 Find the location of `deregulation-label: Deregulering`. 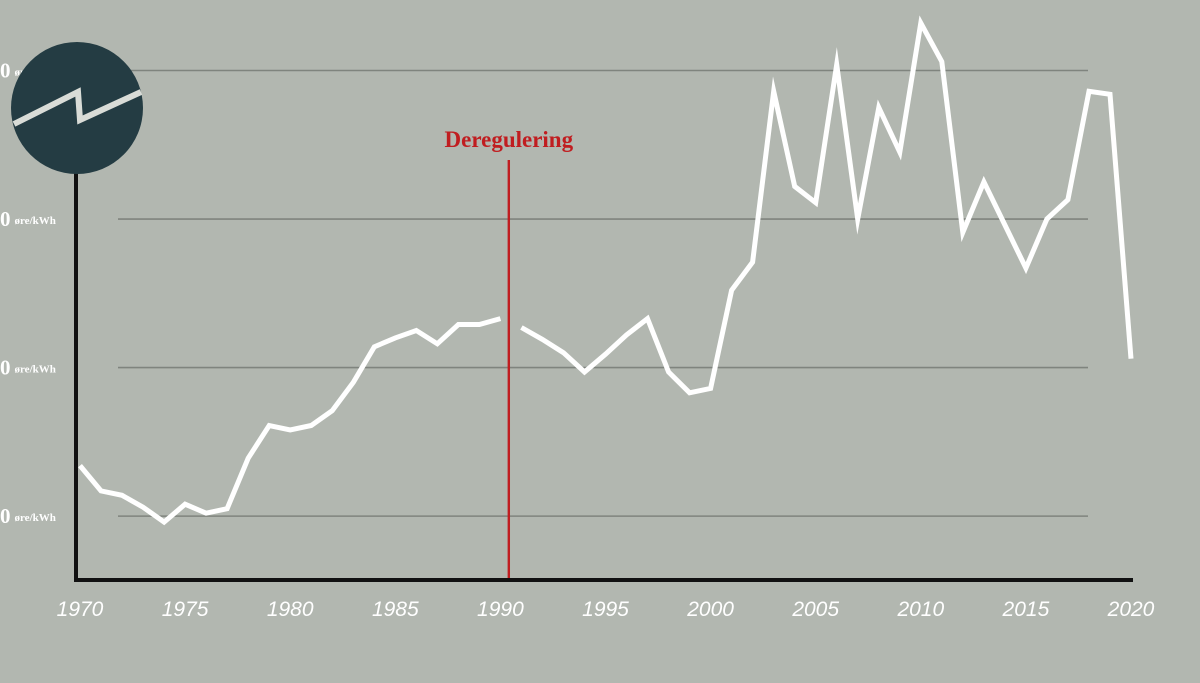

deregulation-label: Deregulering is located at coordinates (509, 139).